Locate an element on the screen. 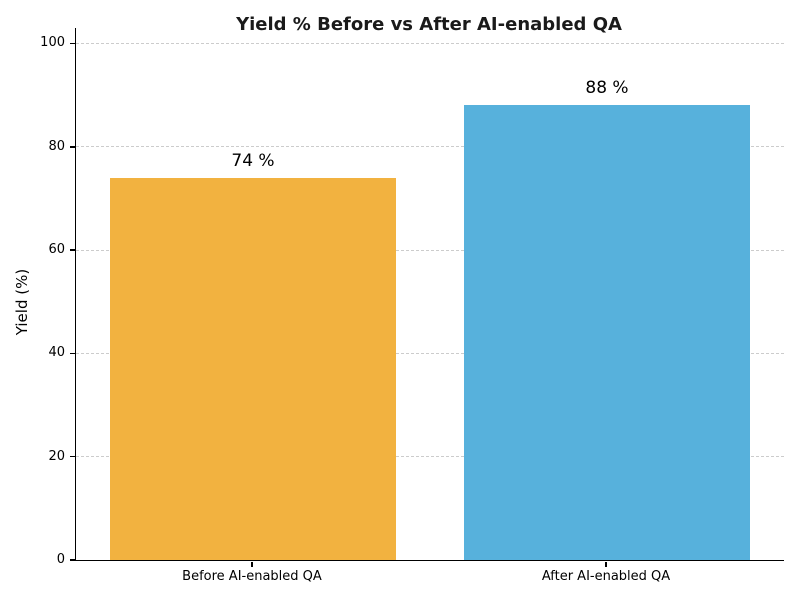 The image size is (800, 600). bar-value-label: 88 % is located at coordinates (607, 88).